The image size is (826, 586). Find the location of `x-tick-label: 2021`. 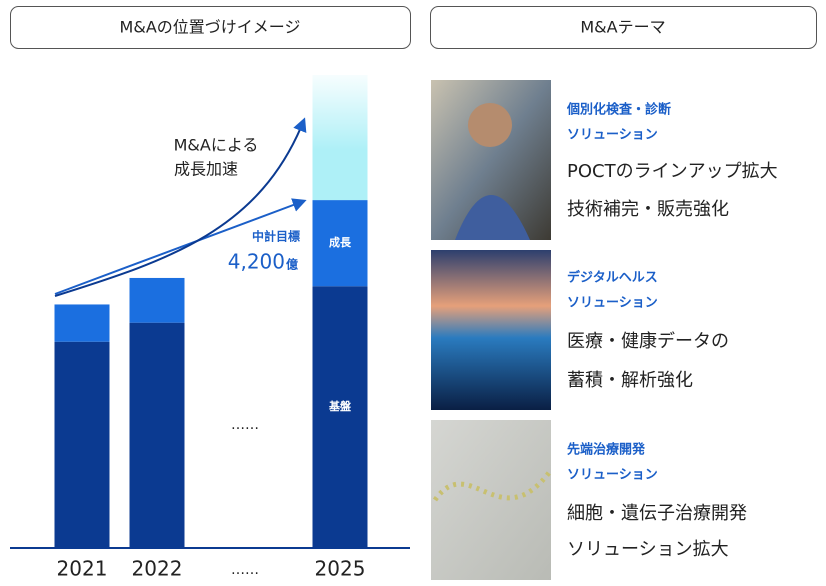

x-tick-label: 2021 is located at coordinates (82, 569).